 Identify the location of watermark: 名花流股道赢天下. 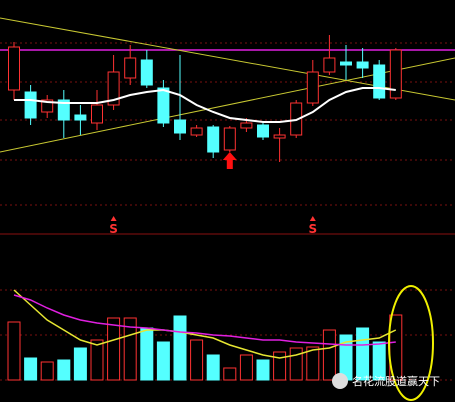
(386, 381).